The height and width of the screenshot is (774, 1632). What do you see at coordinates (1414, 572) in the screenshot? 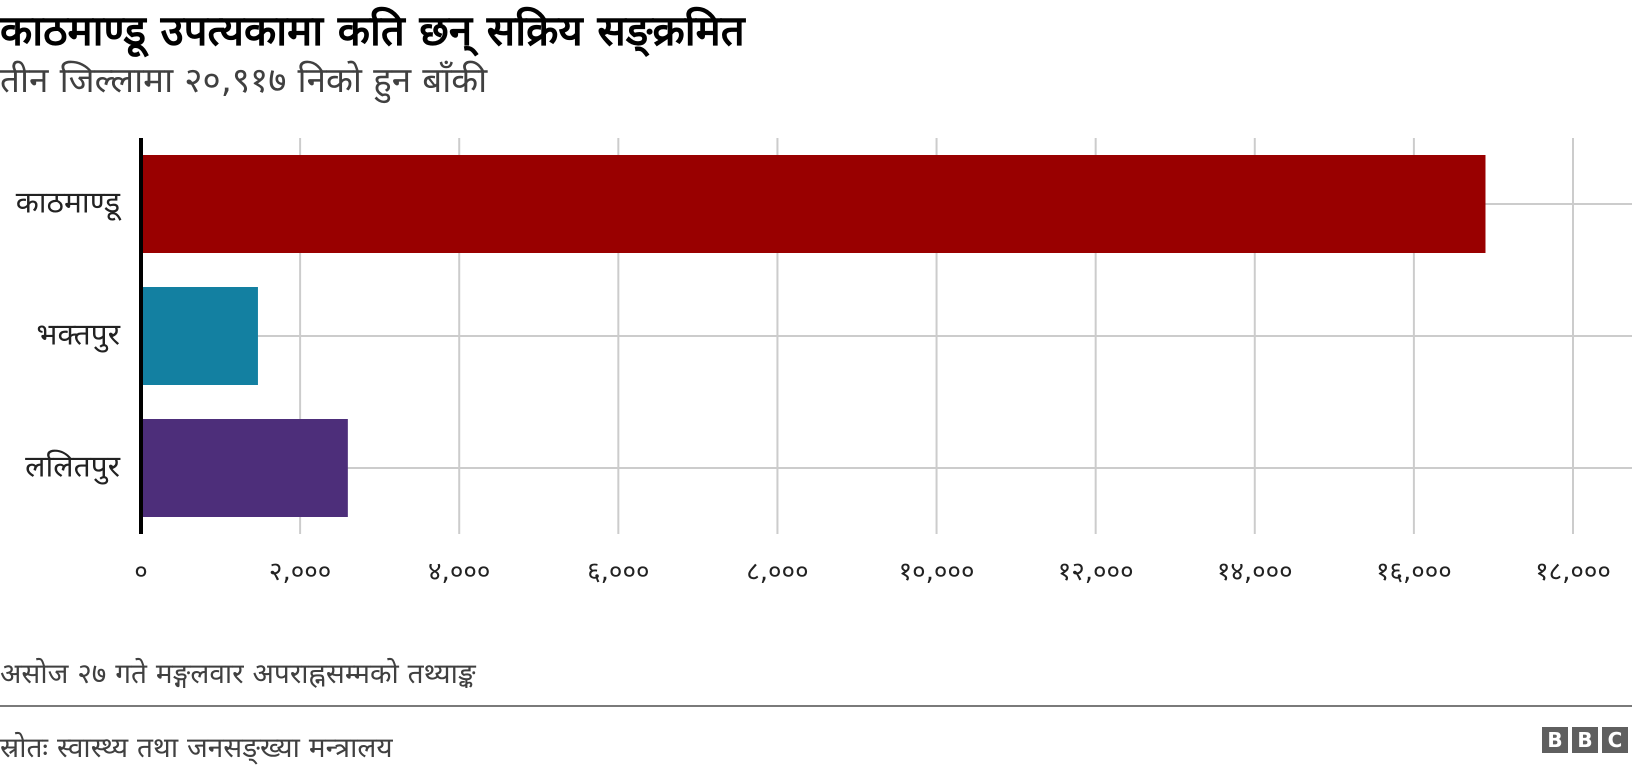
I see `x-tick-label: १६,०००` at bounding box center [1414, 572].